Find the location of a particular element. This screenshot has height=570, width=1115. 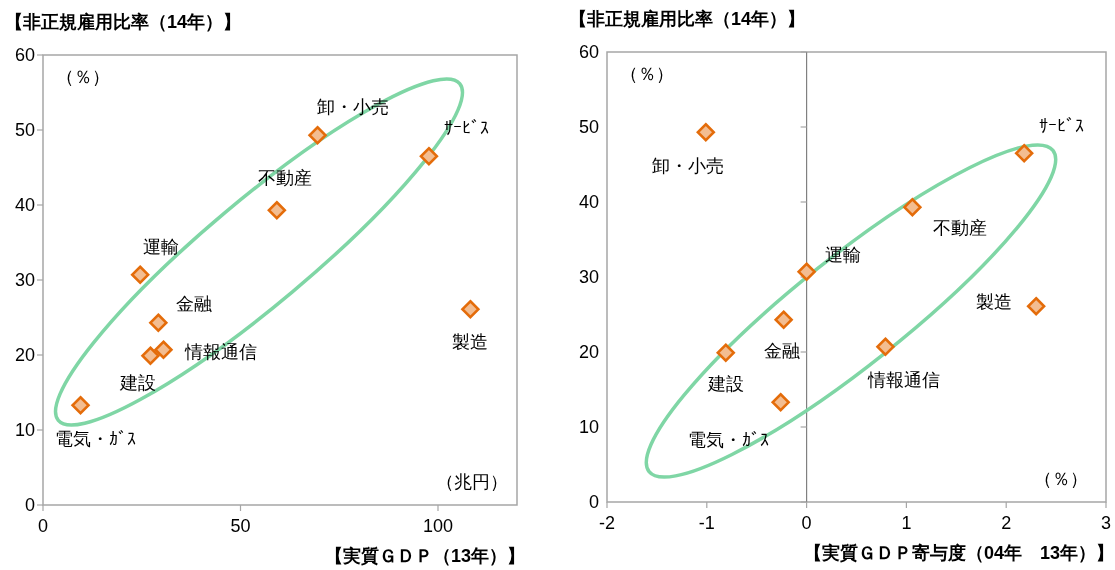

x-axis-title: 【実質ＧＤＰ（13年）】 is located at coordinates (424, 556).